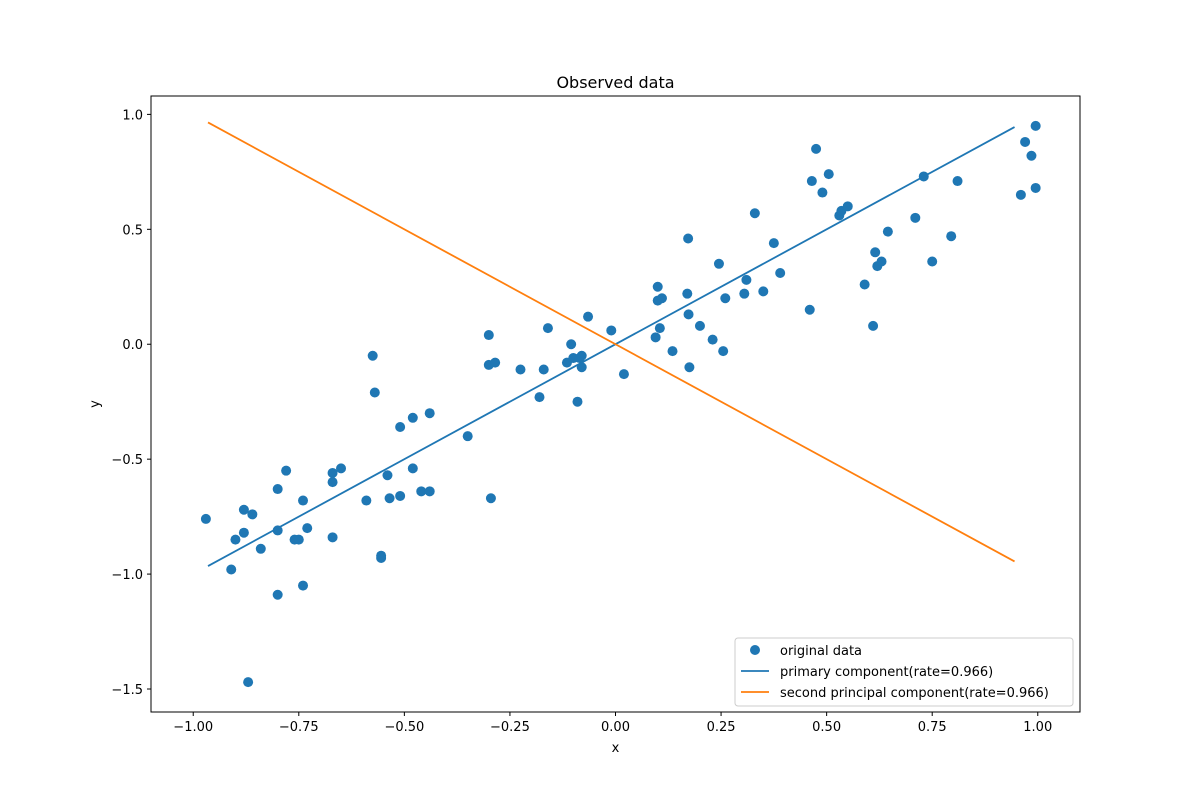 The image size is (1200, 804). What do you see at coordinates (404, 727) in the screenshot?
I see `x-tick-label: −0.50` at bounding box center [404, 727].